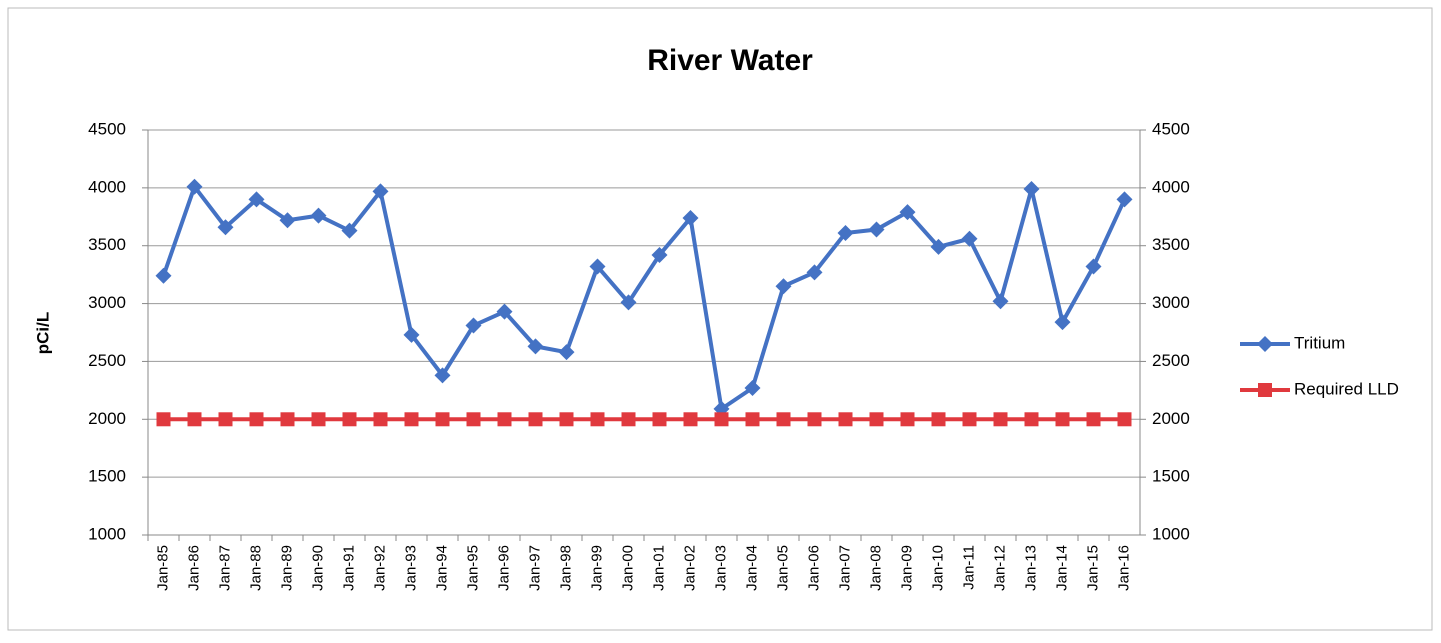  Describe the element at coordinates (286, 568) in the screenshot. I see `x-tick-label: Jan-89` at that location.